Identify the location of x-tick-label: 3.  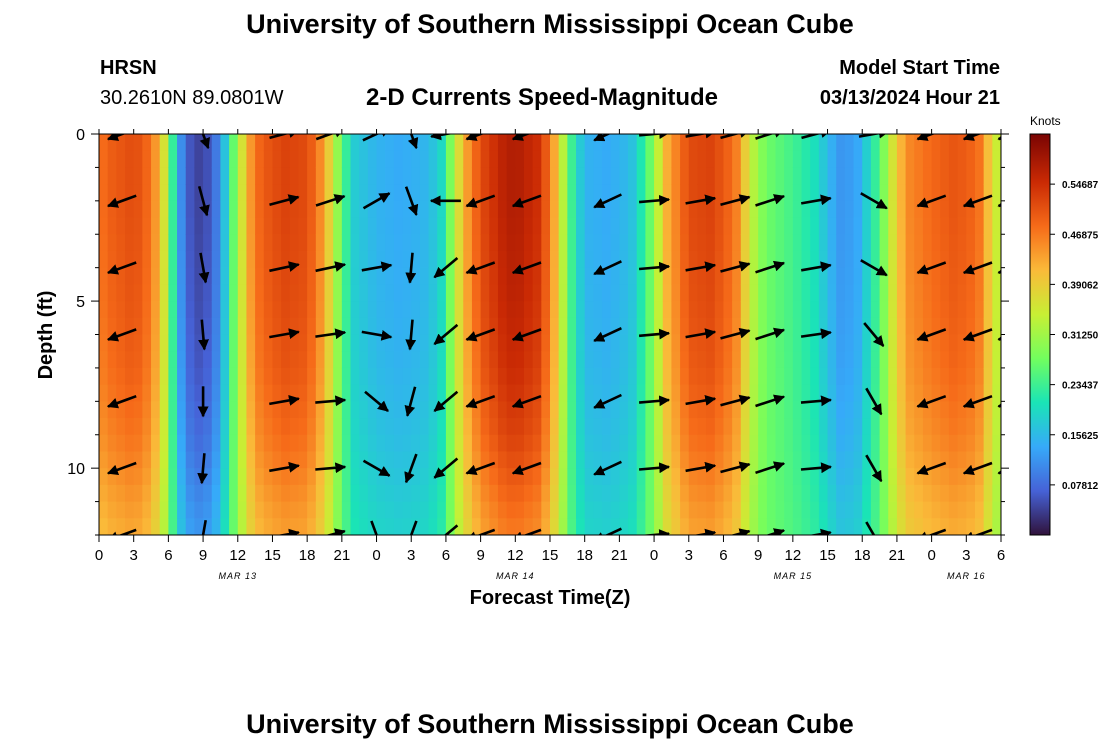
(689, 555).